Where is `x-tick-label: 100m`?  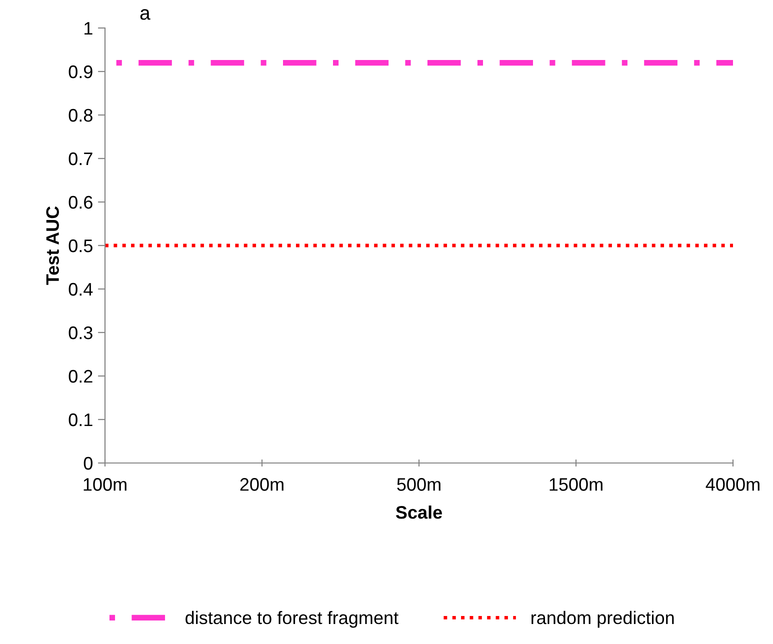 x-tick-label: 100m is located at coordinates (105, 484).